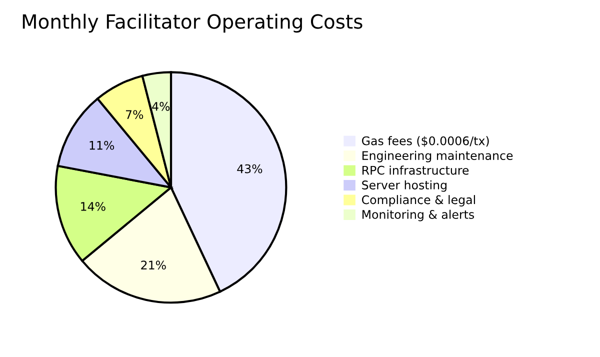 The width and height of the screenshot is (600, 357). Describe the element at coordinates (102, 145) in the screenshot. I see `data-label: 11%` at that location.